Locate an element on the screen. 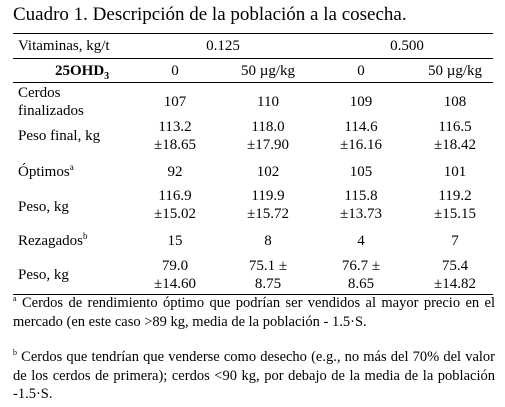 The height and width of the screenshot is (407, 505). row-label-peso-final: Peso final, kg is located at coordinates (59, 136).